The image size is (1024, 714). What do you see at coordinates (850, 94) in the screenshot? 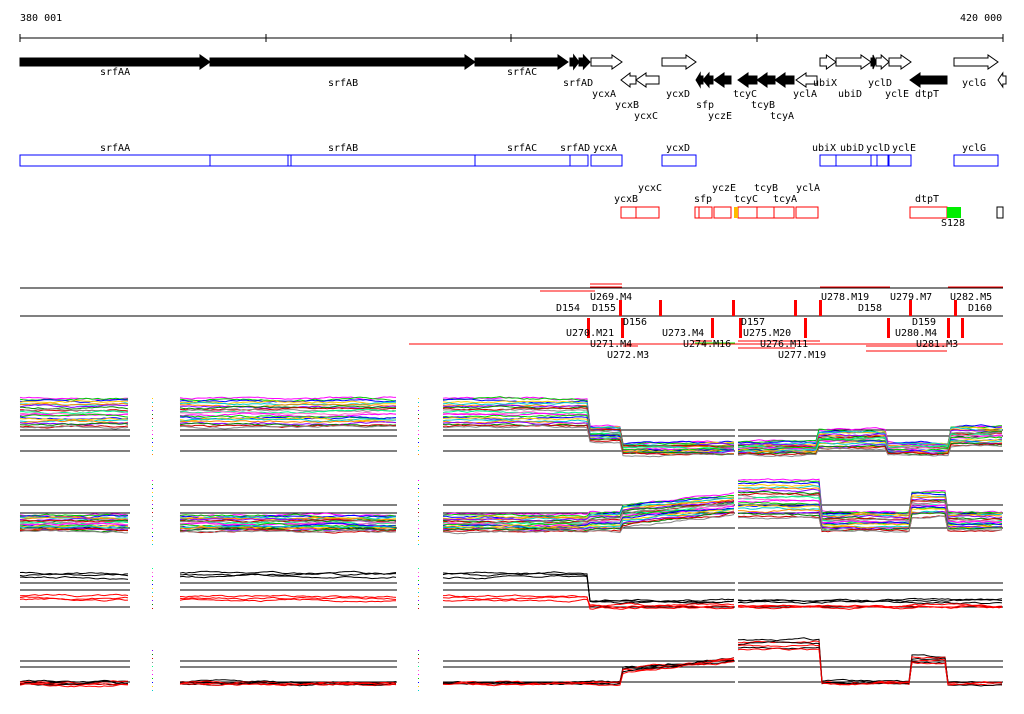
I see `gene-label-ubiD: ubiD` at bounding box center [850, 94].